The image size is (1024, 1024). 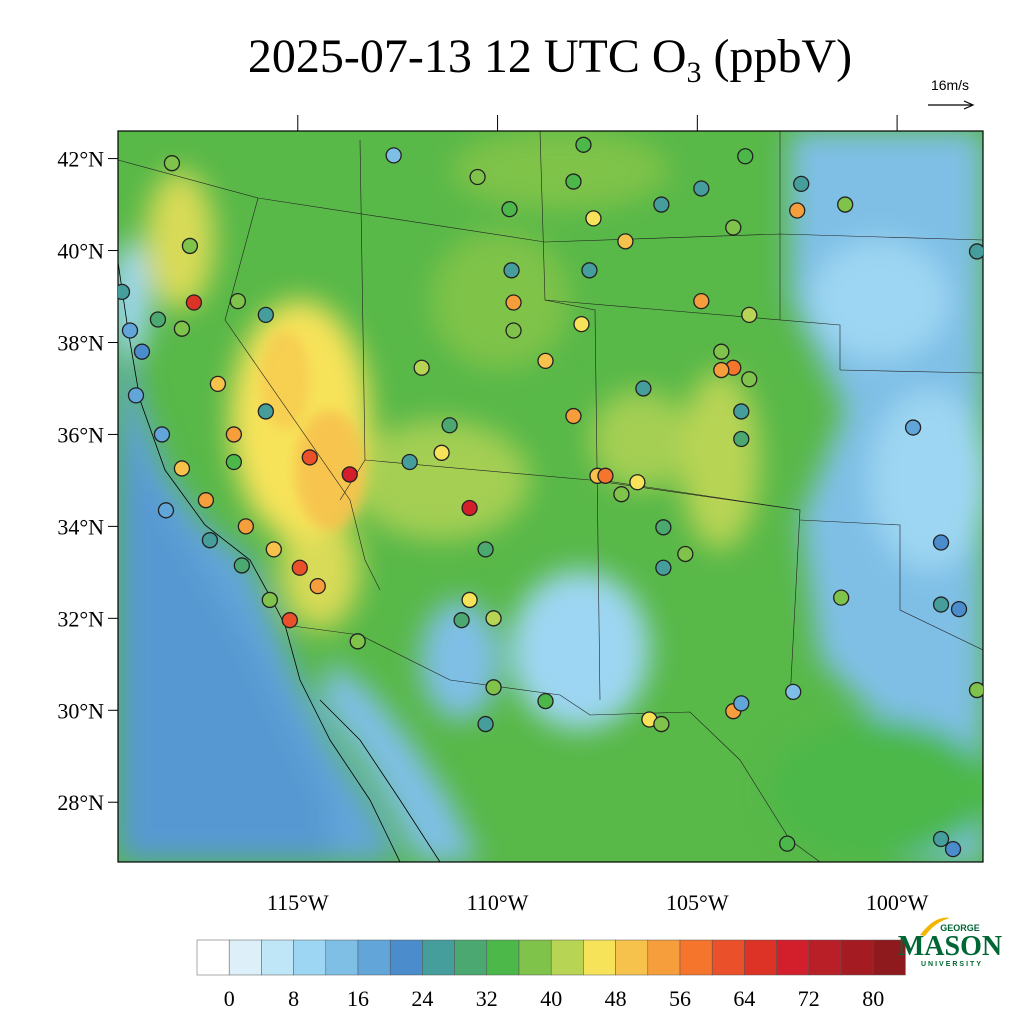 I want to click on lat-label: 36°N, so click(x=80, y=434).